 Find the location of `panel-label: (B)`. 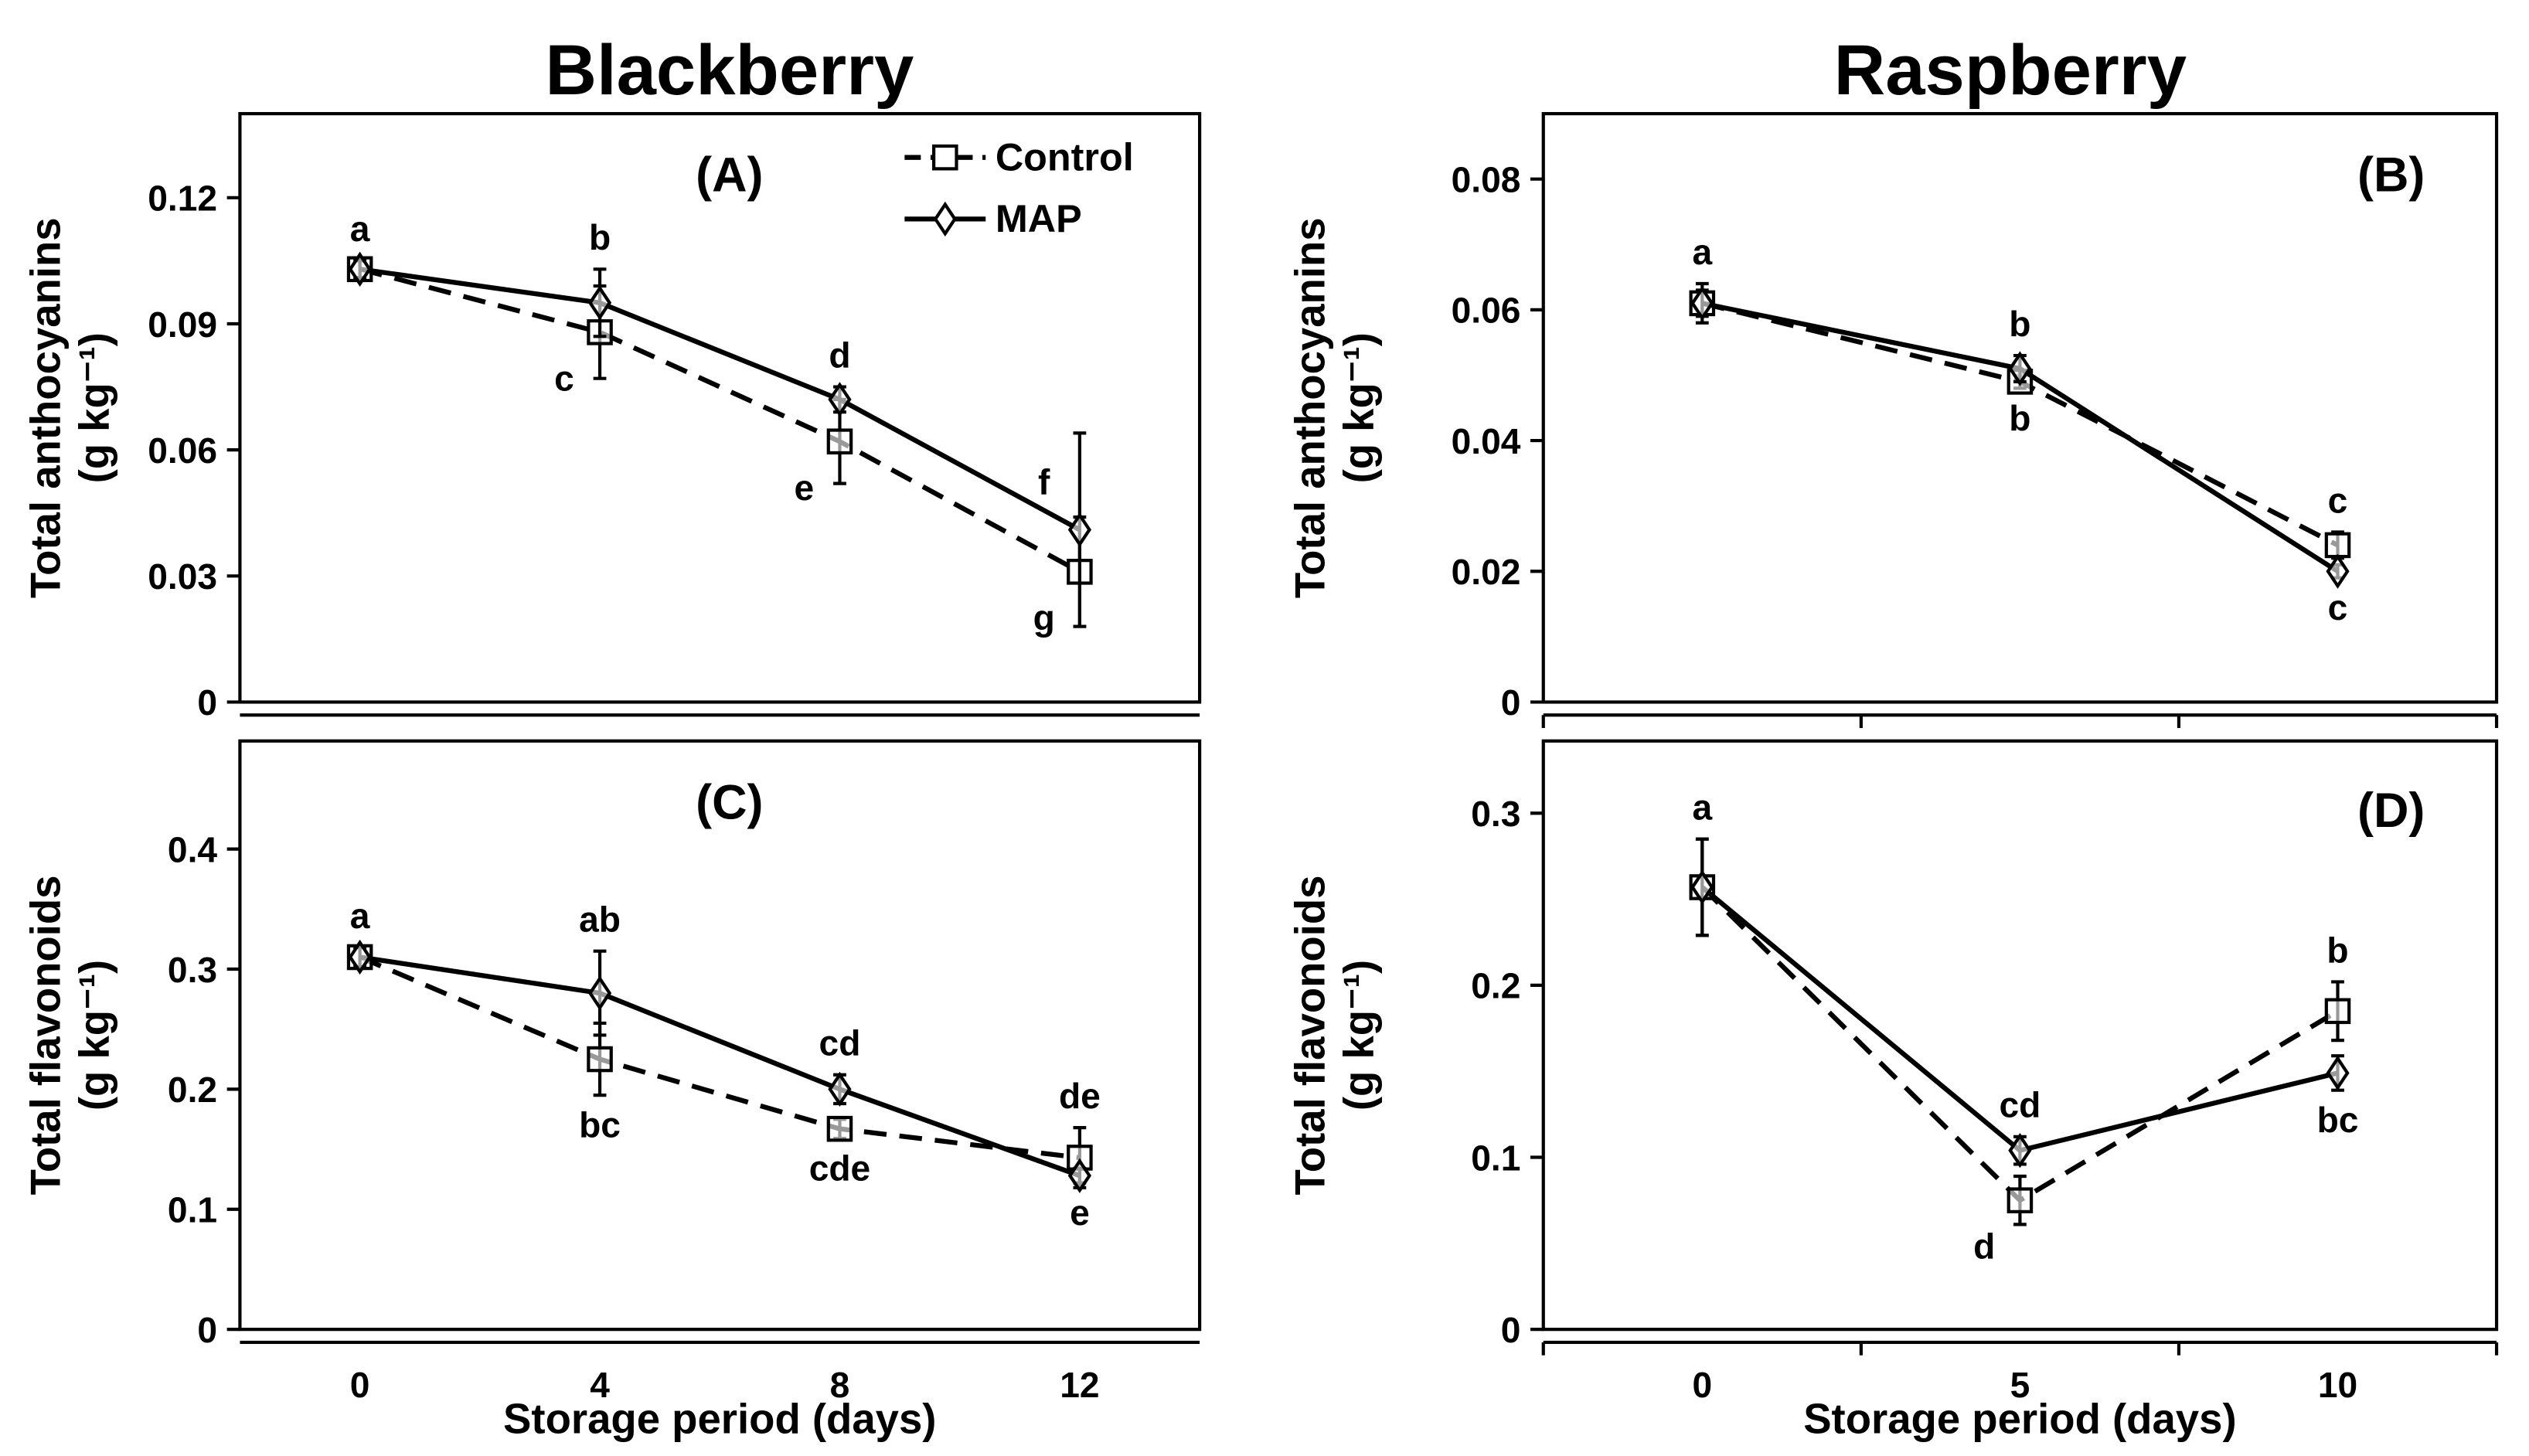

panel-label: (B) is located at coordinates (2391, 175).